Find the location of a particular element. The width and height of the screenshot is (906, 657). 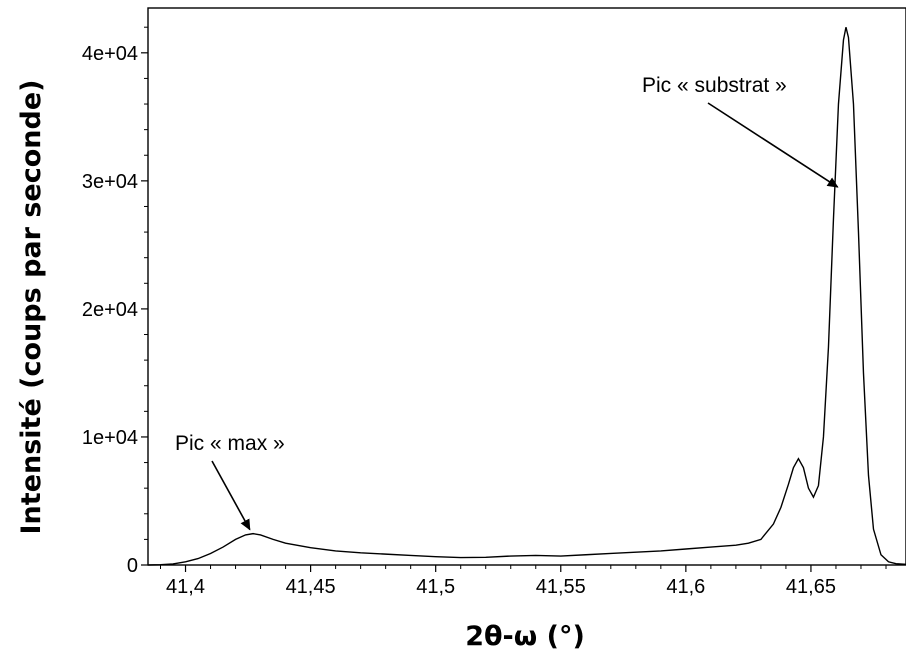

y-tick-label: 4e+04 is located at coordinates (110, 54).